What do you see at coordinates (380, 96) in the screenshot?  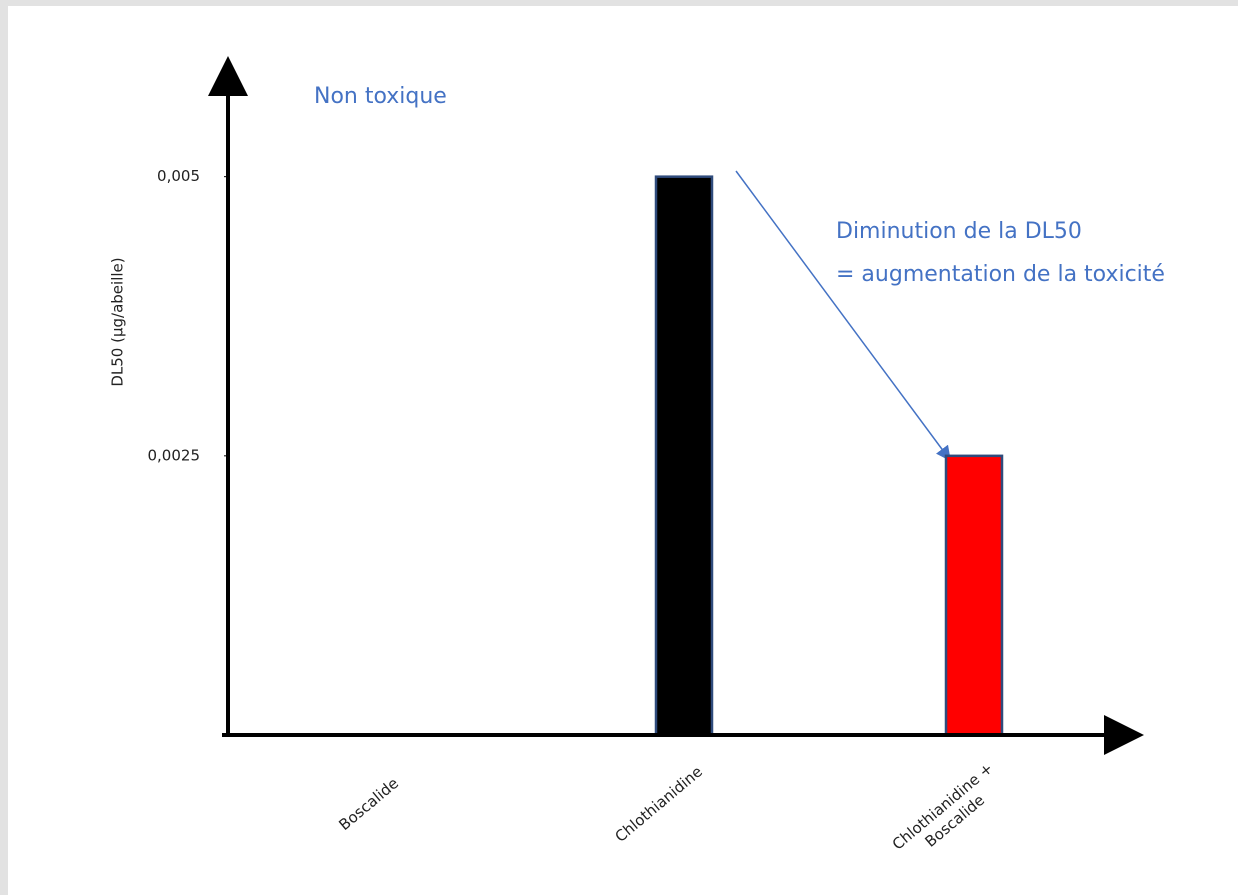 I see `annotation: Non toxique` at bounding box center [380, 96].